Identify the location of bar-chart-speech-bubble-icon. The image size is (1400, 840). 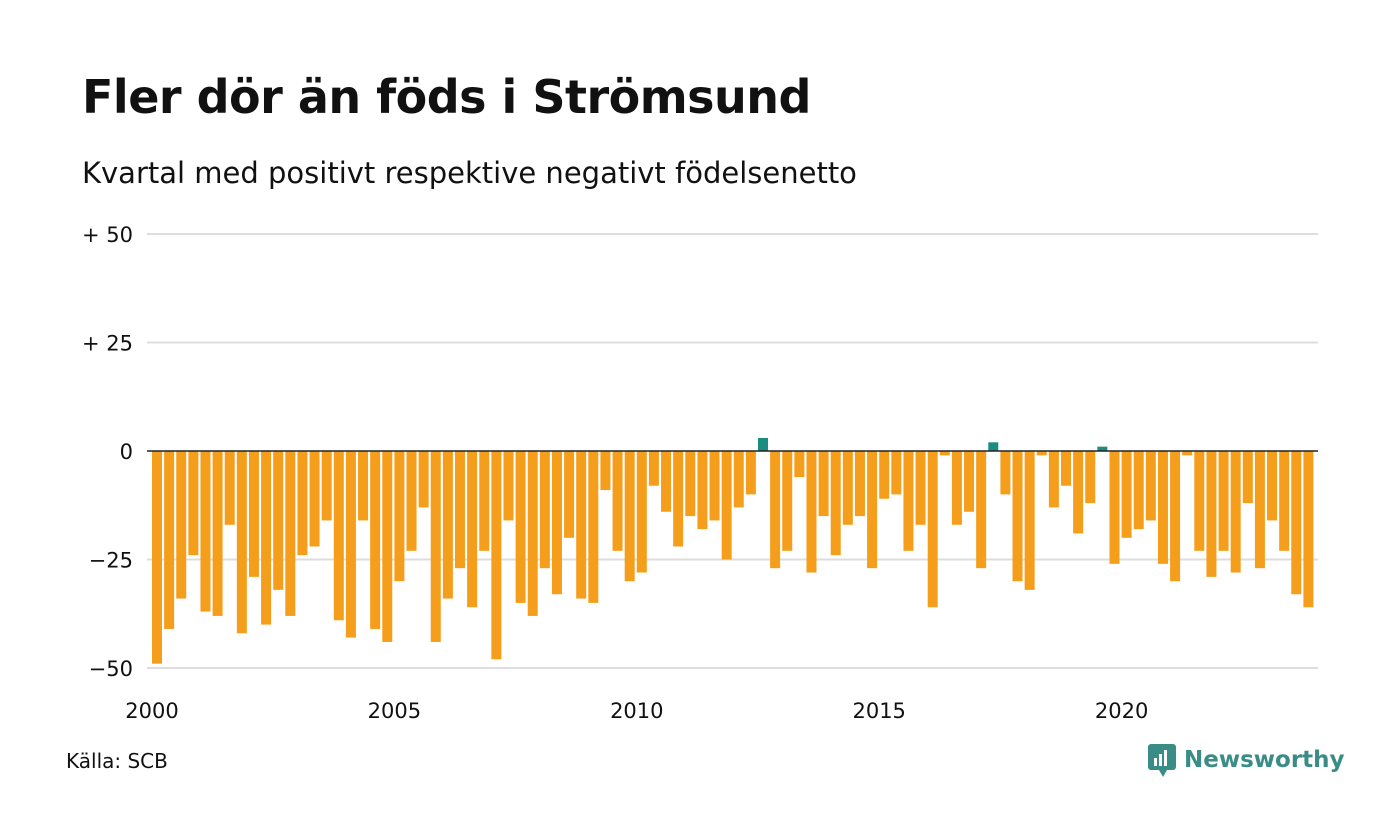
(1162, 760).